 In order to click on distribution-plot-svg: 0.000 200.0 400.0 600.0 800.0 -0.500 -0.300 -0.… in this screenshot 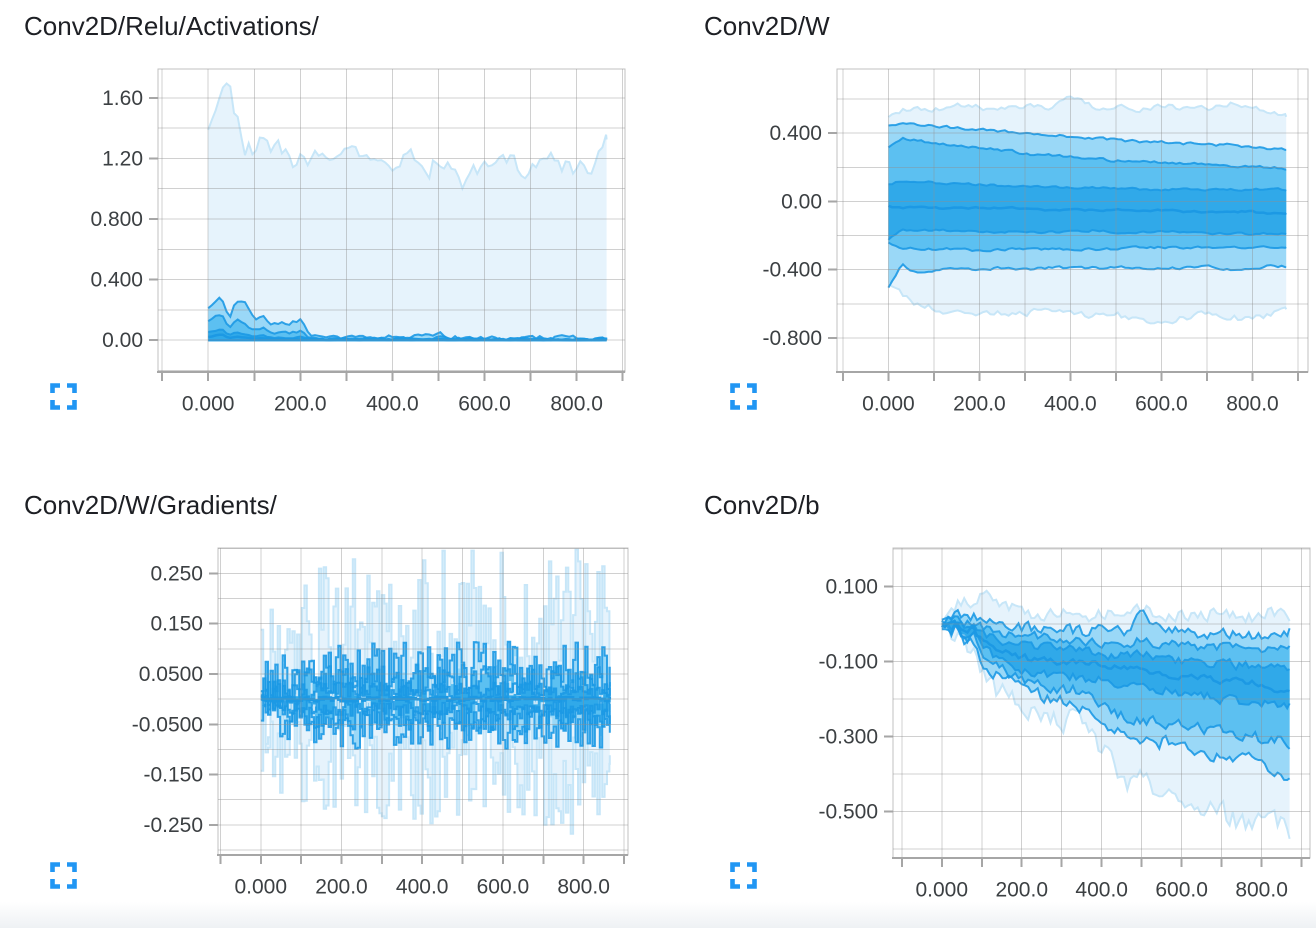, I will do `click(1064, 724)`.